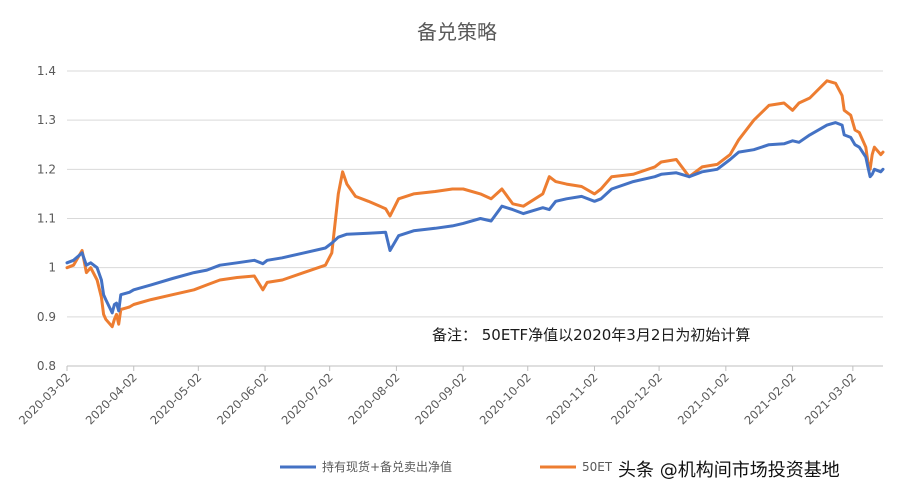 This screenshot has width=915, height=497. What do you see at coordinates (505, 398) in the screenshot?
I see `x-tick-label: 2020-10-02` at bounding box center [505, 398].